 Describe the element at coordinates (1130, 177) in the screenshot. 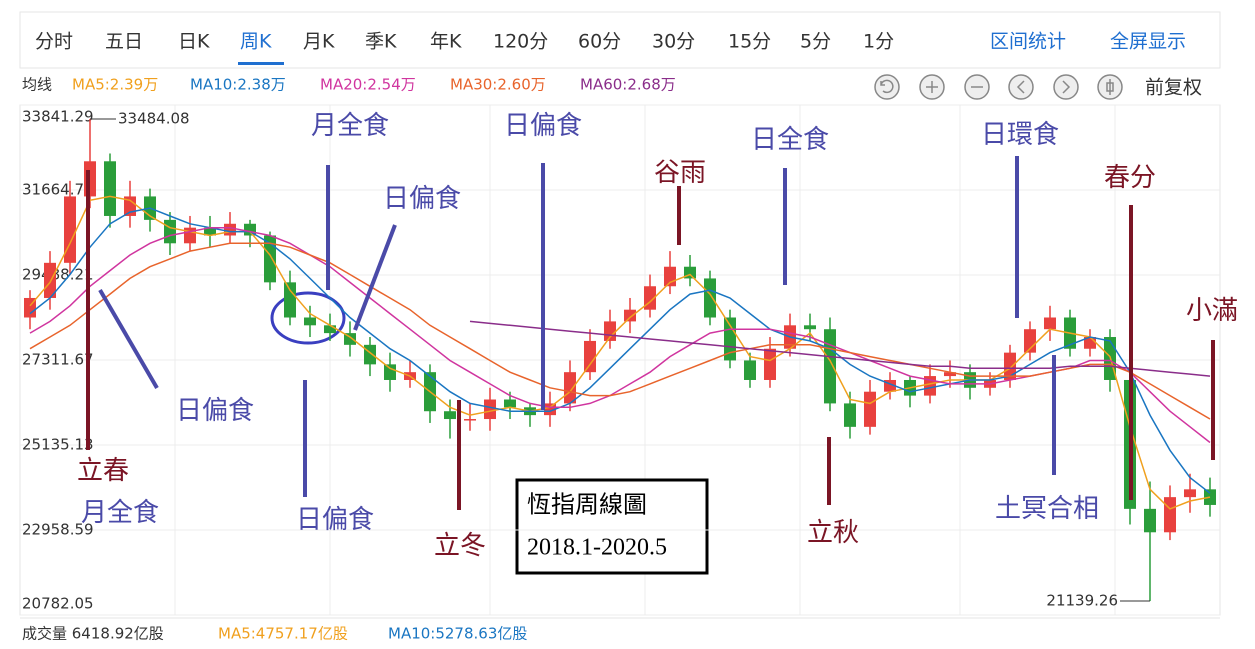

I see `annotation: 春分` at that location.